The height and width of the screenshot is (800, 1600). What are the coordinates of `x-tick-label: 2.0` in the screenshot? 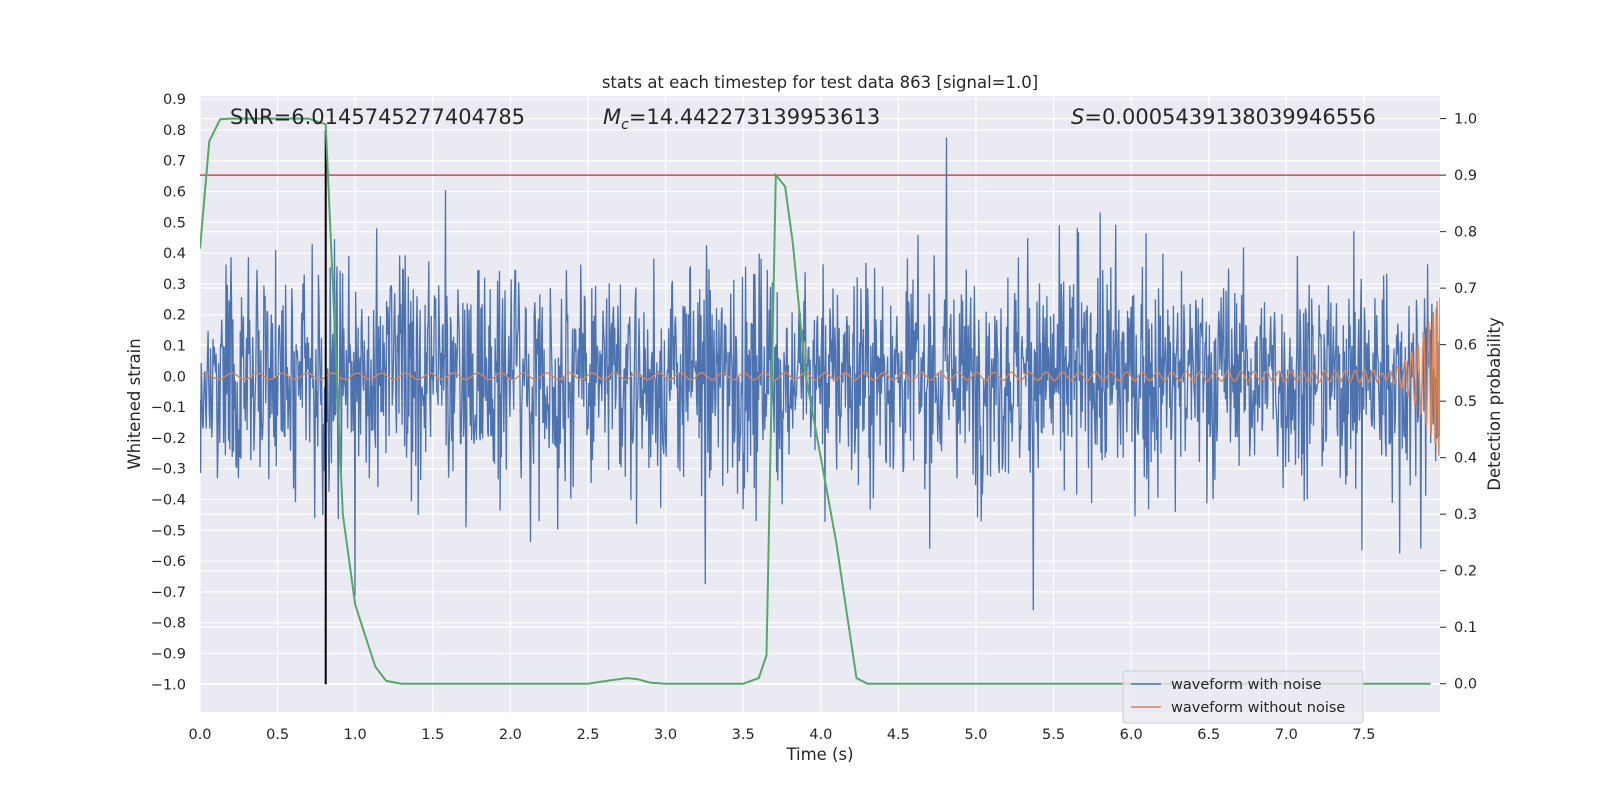 It's located at (510, 735).